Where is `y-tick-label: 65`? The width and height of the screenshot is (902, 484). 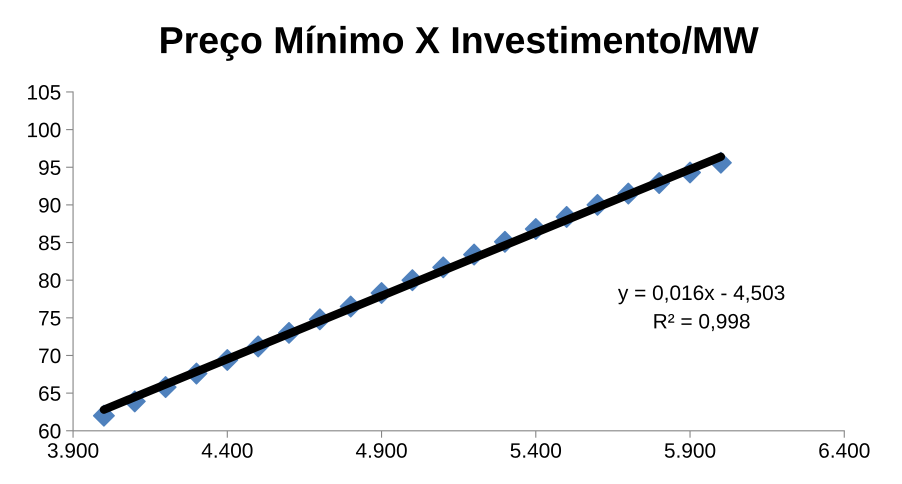 y-tick-label: 65 is located at coordinates (49, 393).